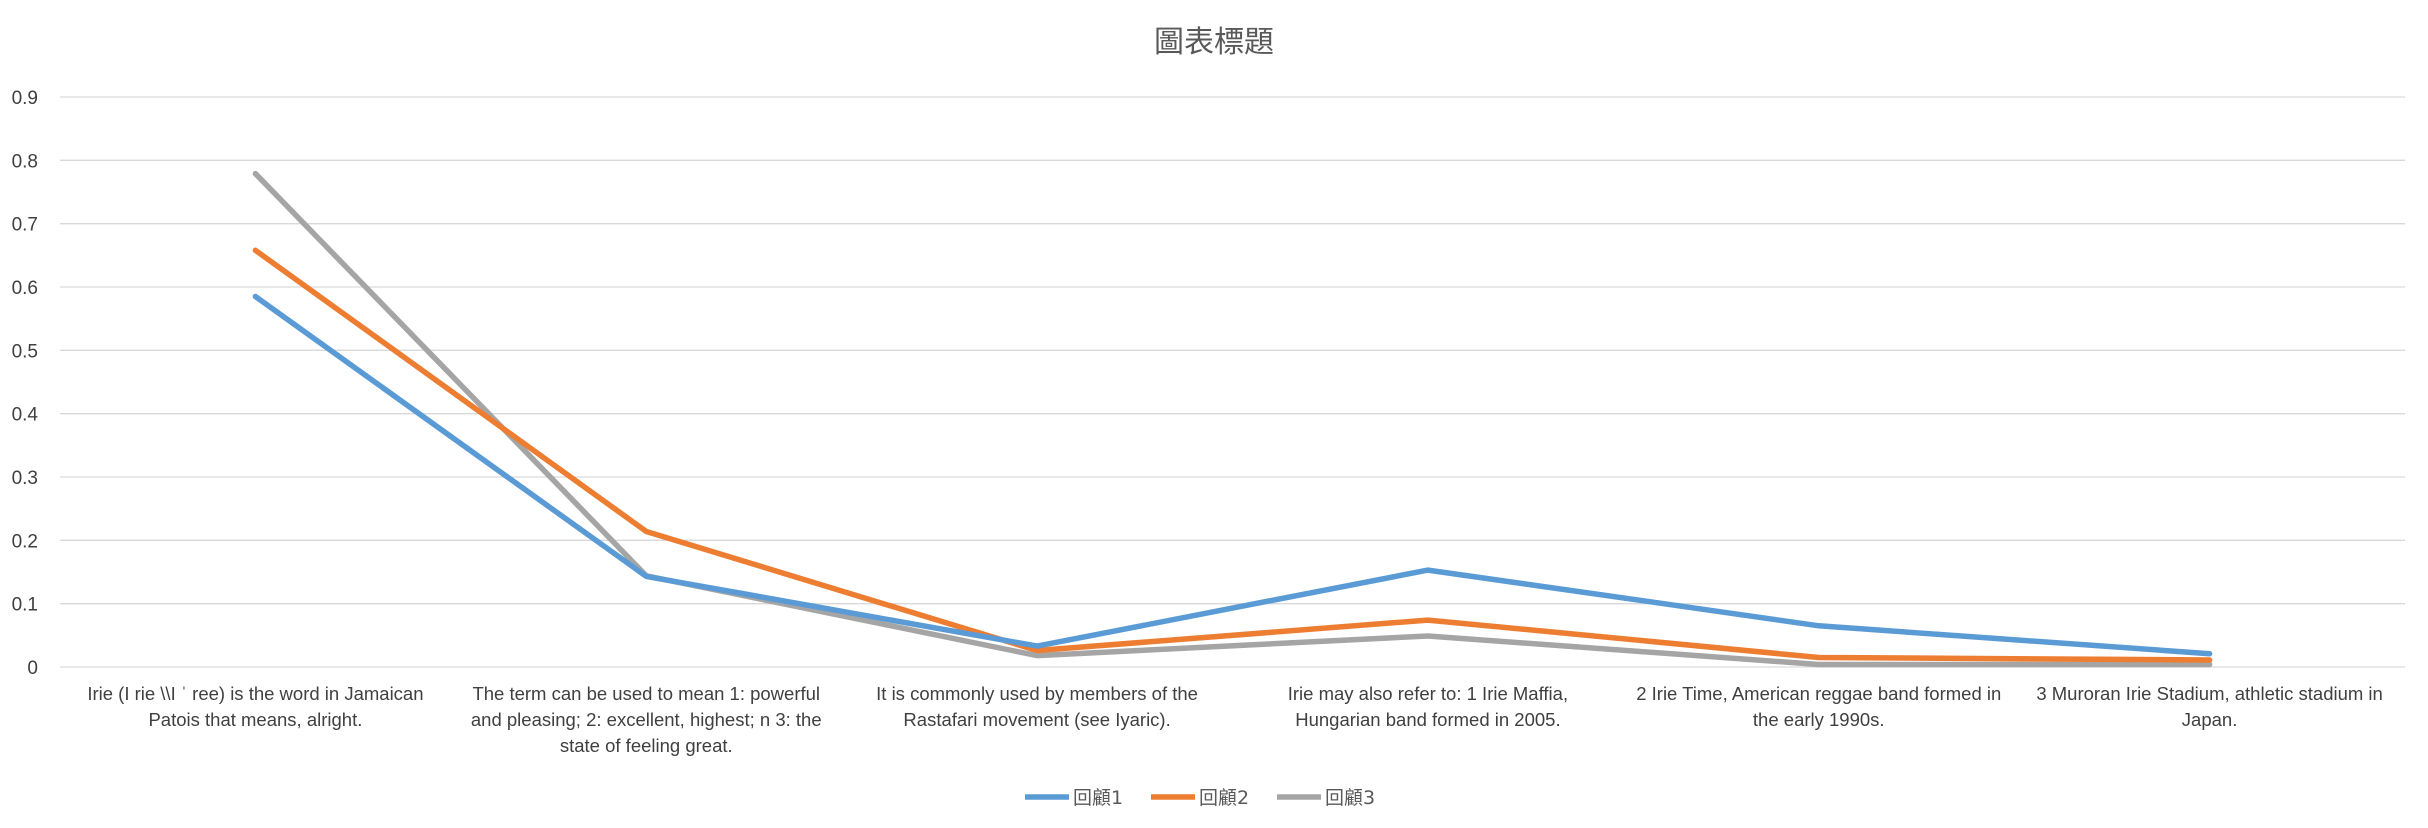  Describe the element at coordinates (25, 225) in the screenshot. I see `y-tick-label: 0.7` at that location.